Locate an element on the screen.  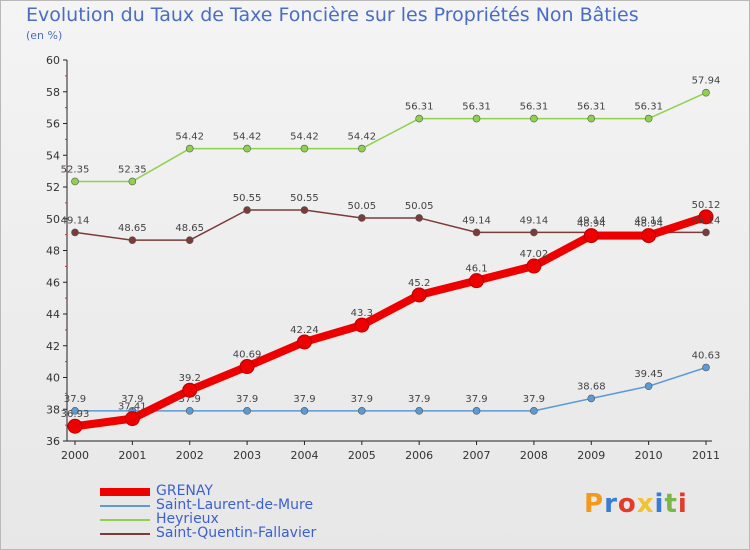
y-tick-label: 38 is located at coordinates (53, 409).